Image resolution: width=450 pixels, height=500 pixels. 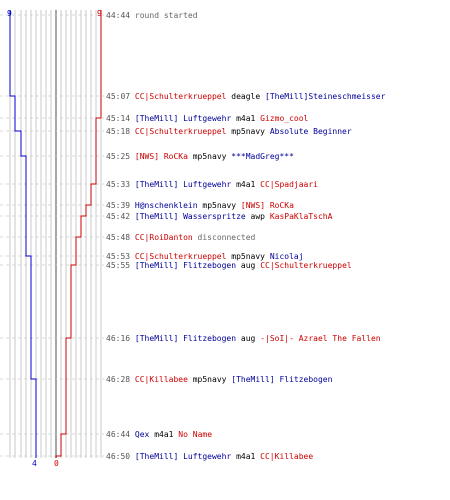 What do you see at coordinates (118, 237) in the screenshot?
I see `event-time: 45:48` at bounding box center [118, 237].